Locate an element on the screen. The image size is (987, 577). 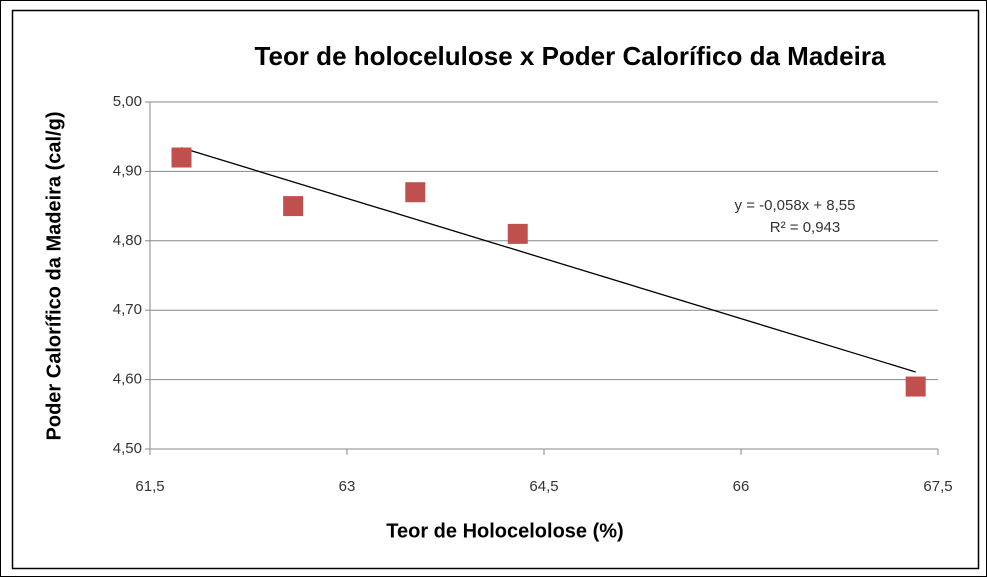
y-tick-label: 4,50 is located at coordinates (127, 448).